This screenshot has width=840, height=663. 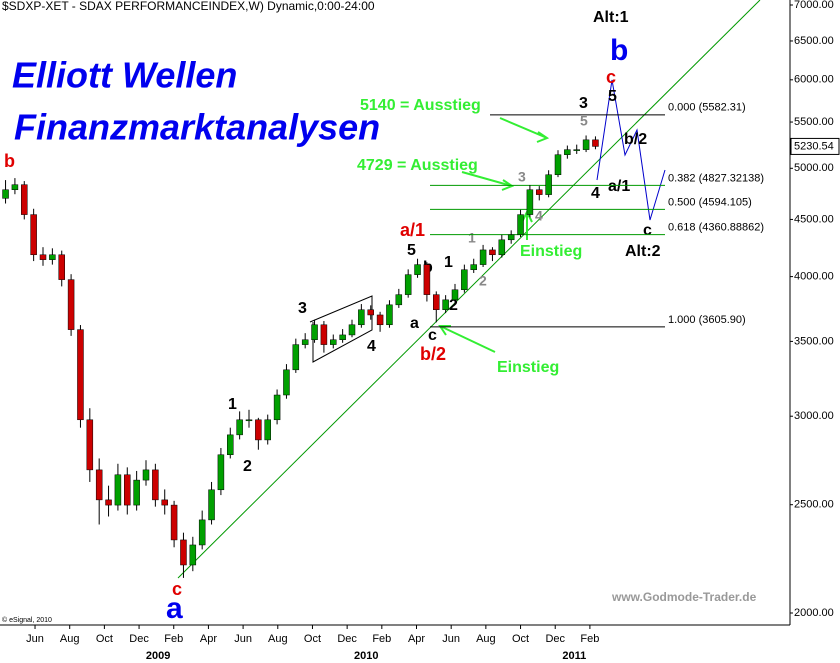 What do you see at coordinates (420, 105) in the screenshot?
I see `annotation: 5140 = Ausstieg` at bounding box center [420, 105].